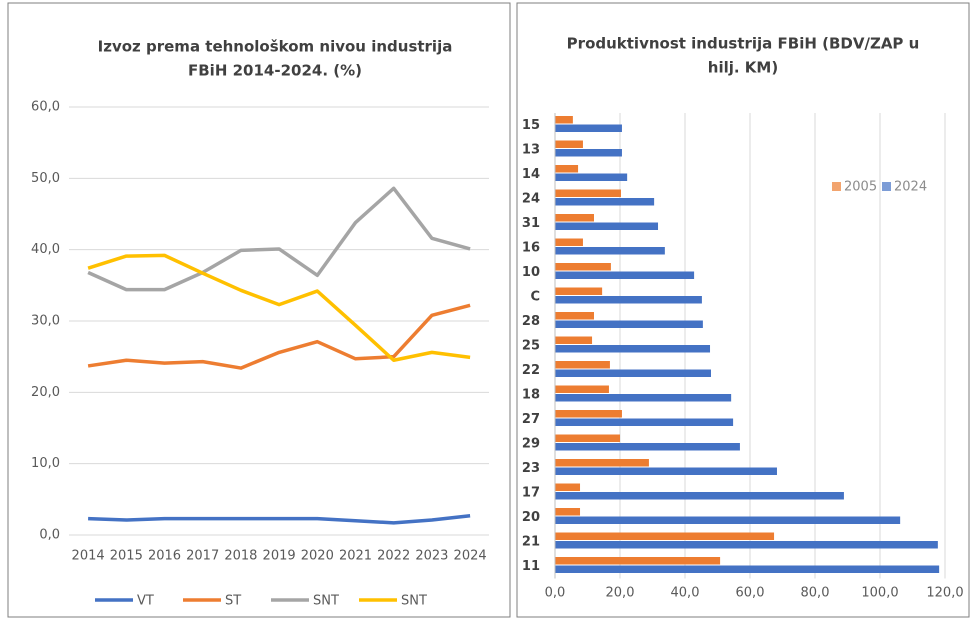 Image resolution: width=970 pixels, height=620 pixels. Describe the element at coordinates (45, 463) in the screenshot. I see `y-tick-label: 10,0` at that location.